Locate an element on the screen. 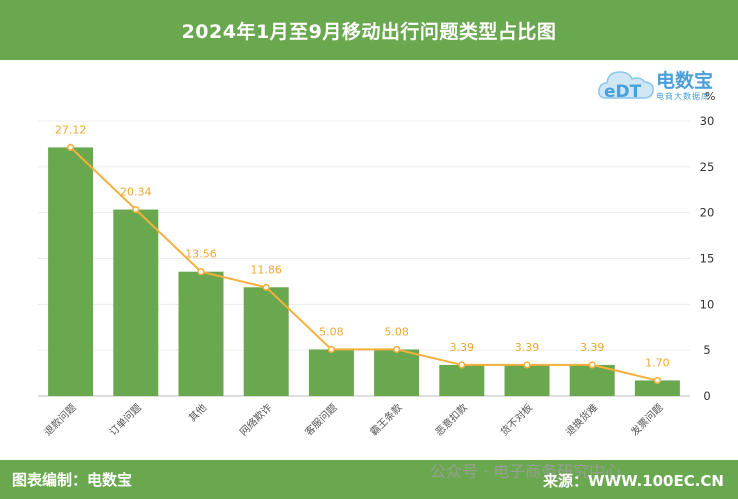 Image resolution: width=738 pixels, height=499 pixels. x-tick-label: 恶意扣款 is located at coordinates (450, 419).